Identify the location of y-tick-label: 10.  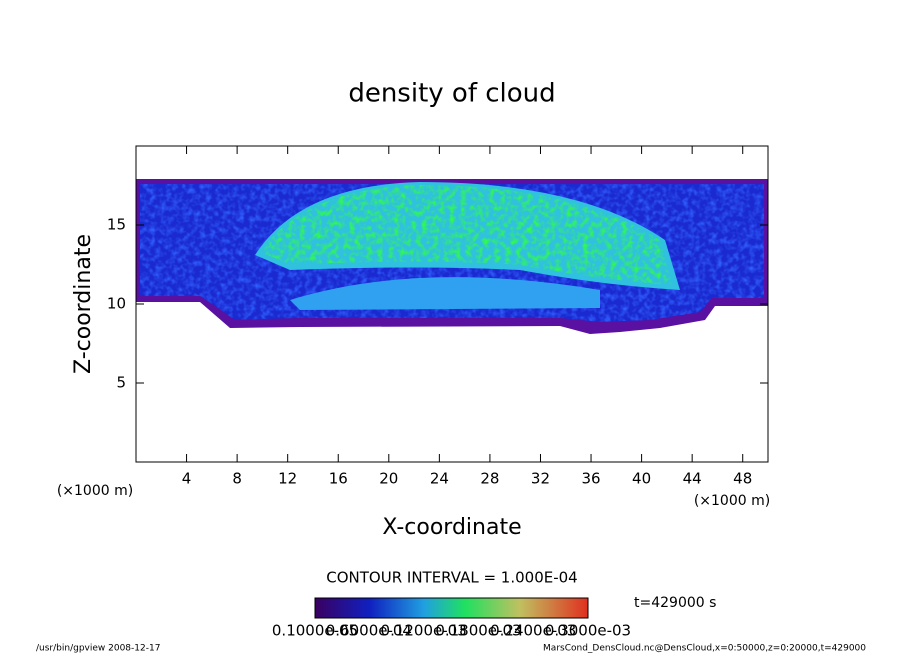
(116, 304).